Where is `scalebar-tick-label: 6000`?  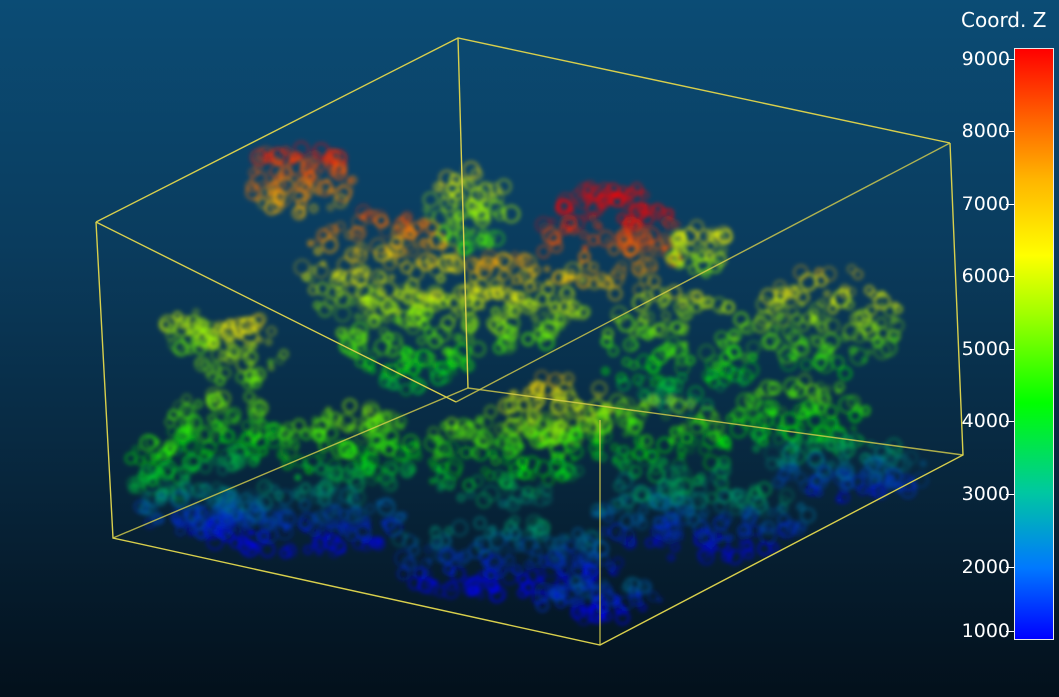
scalebar-tick-label: 6000 is located at coordinates (985, 276).